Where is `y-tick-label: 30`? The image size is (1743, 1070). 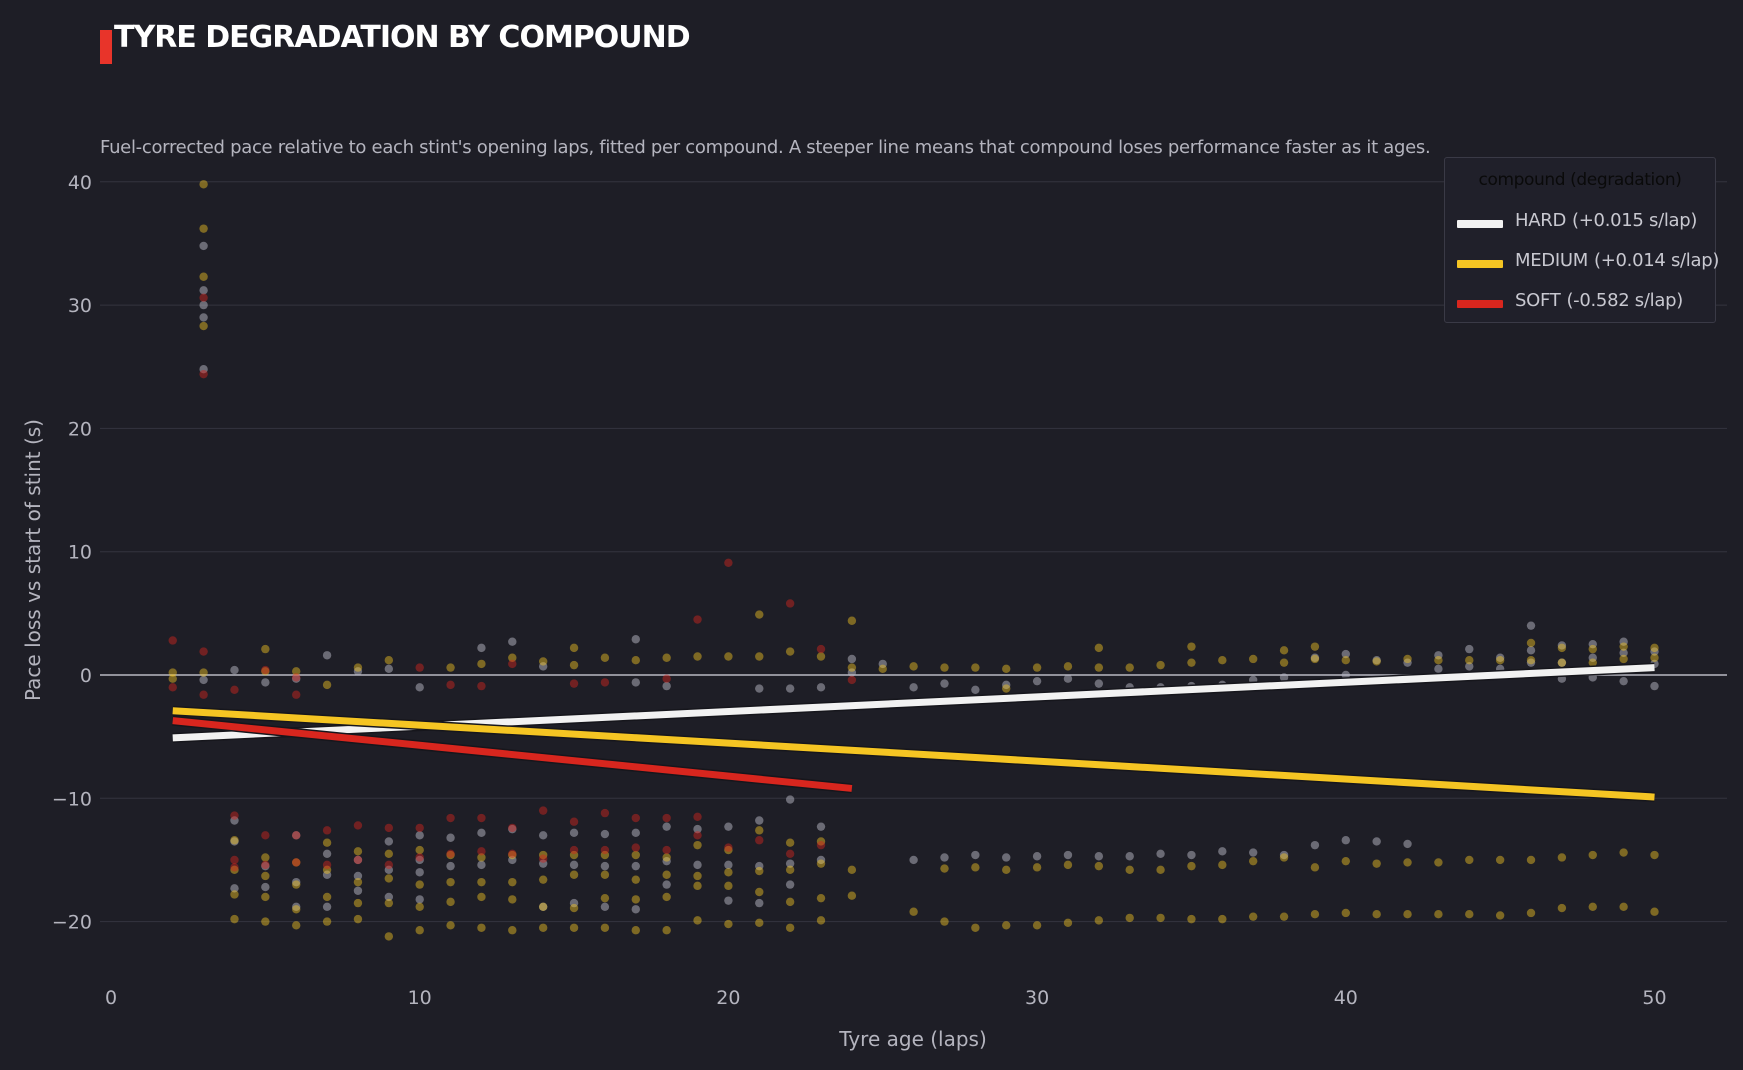 y-tick-label: 30 is located at coordinates (80, 306).